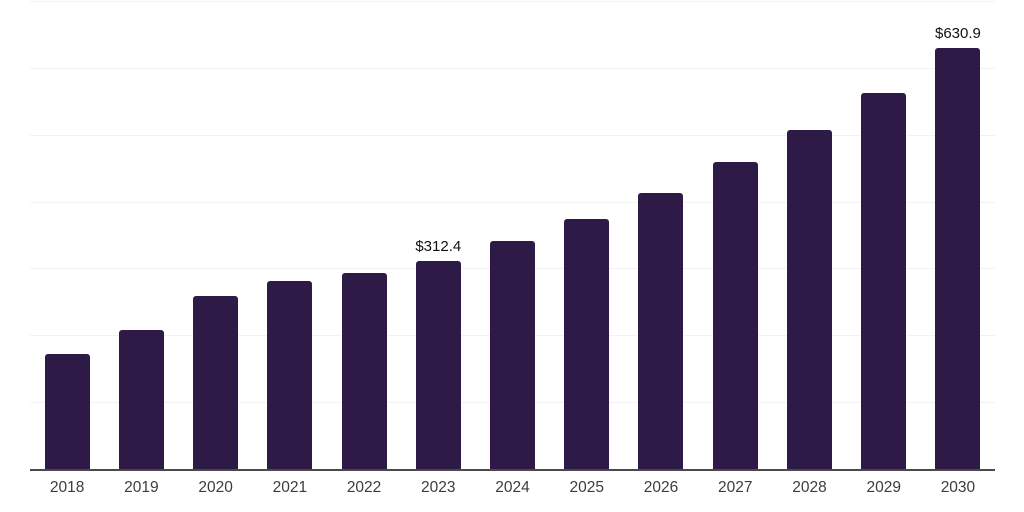 This screenshot has width=1024, height=512. I want to click on bar: $312.4, so click(438, 354).